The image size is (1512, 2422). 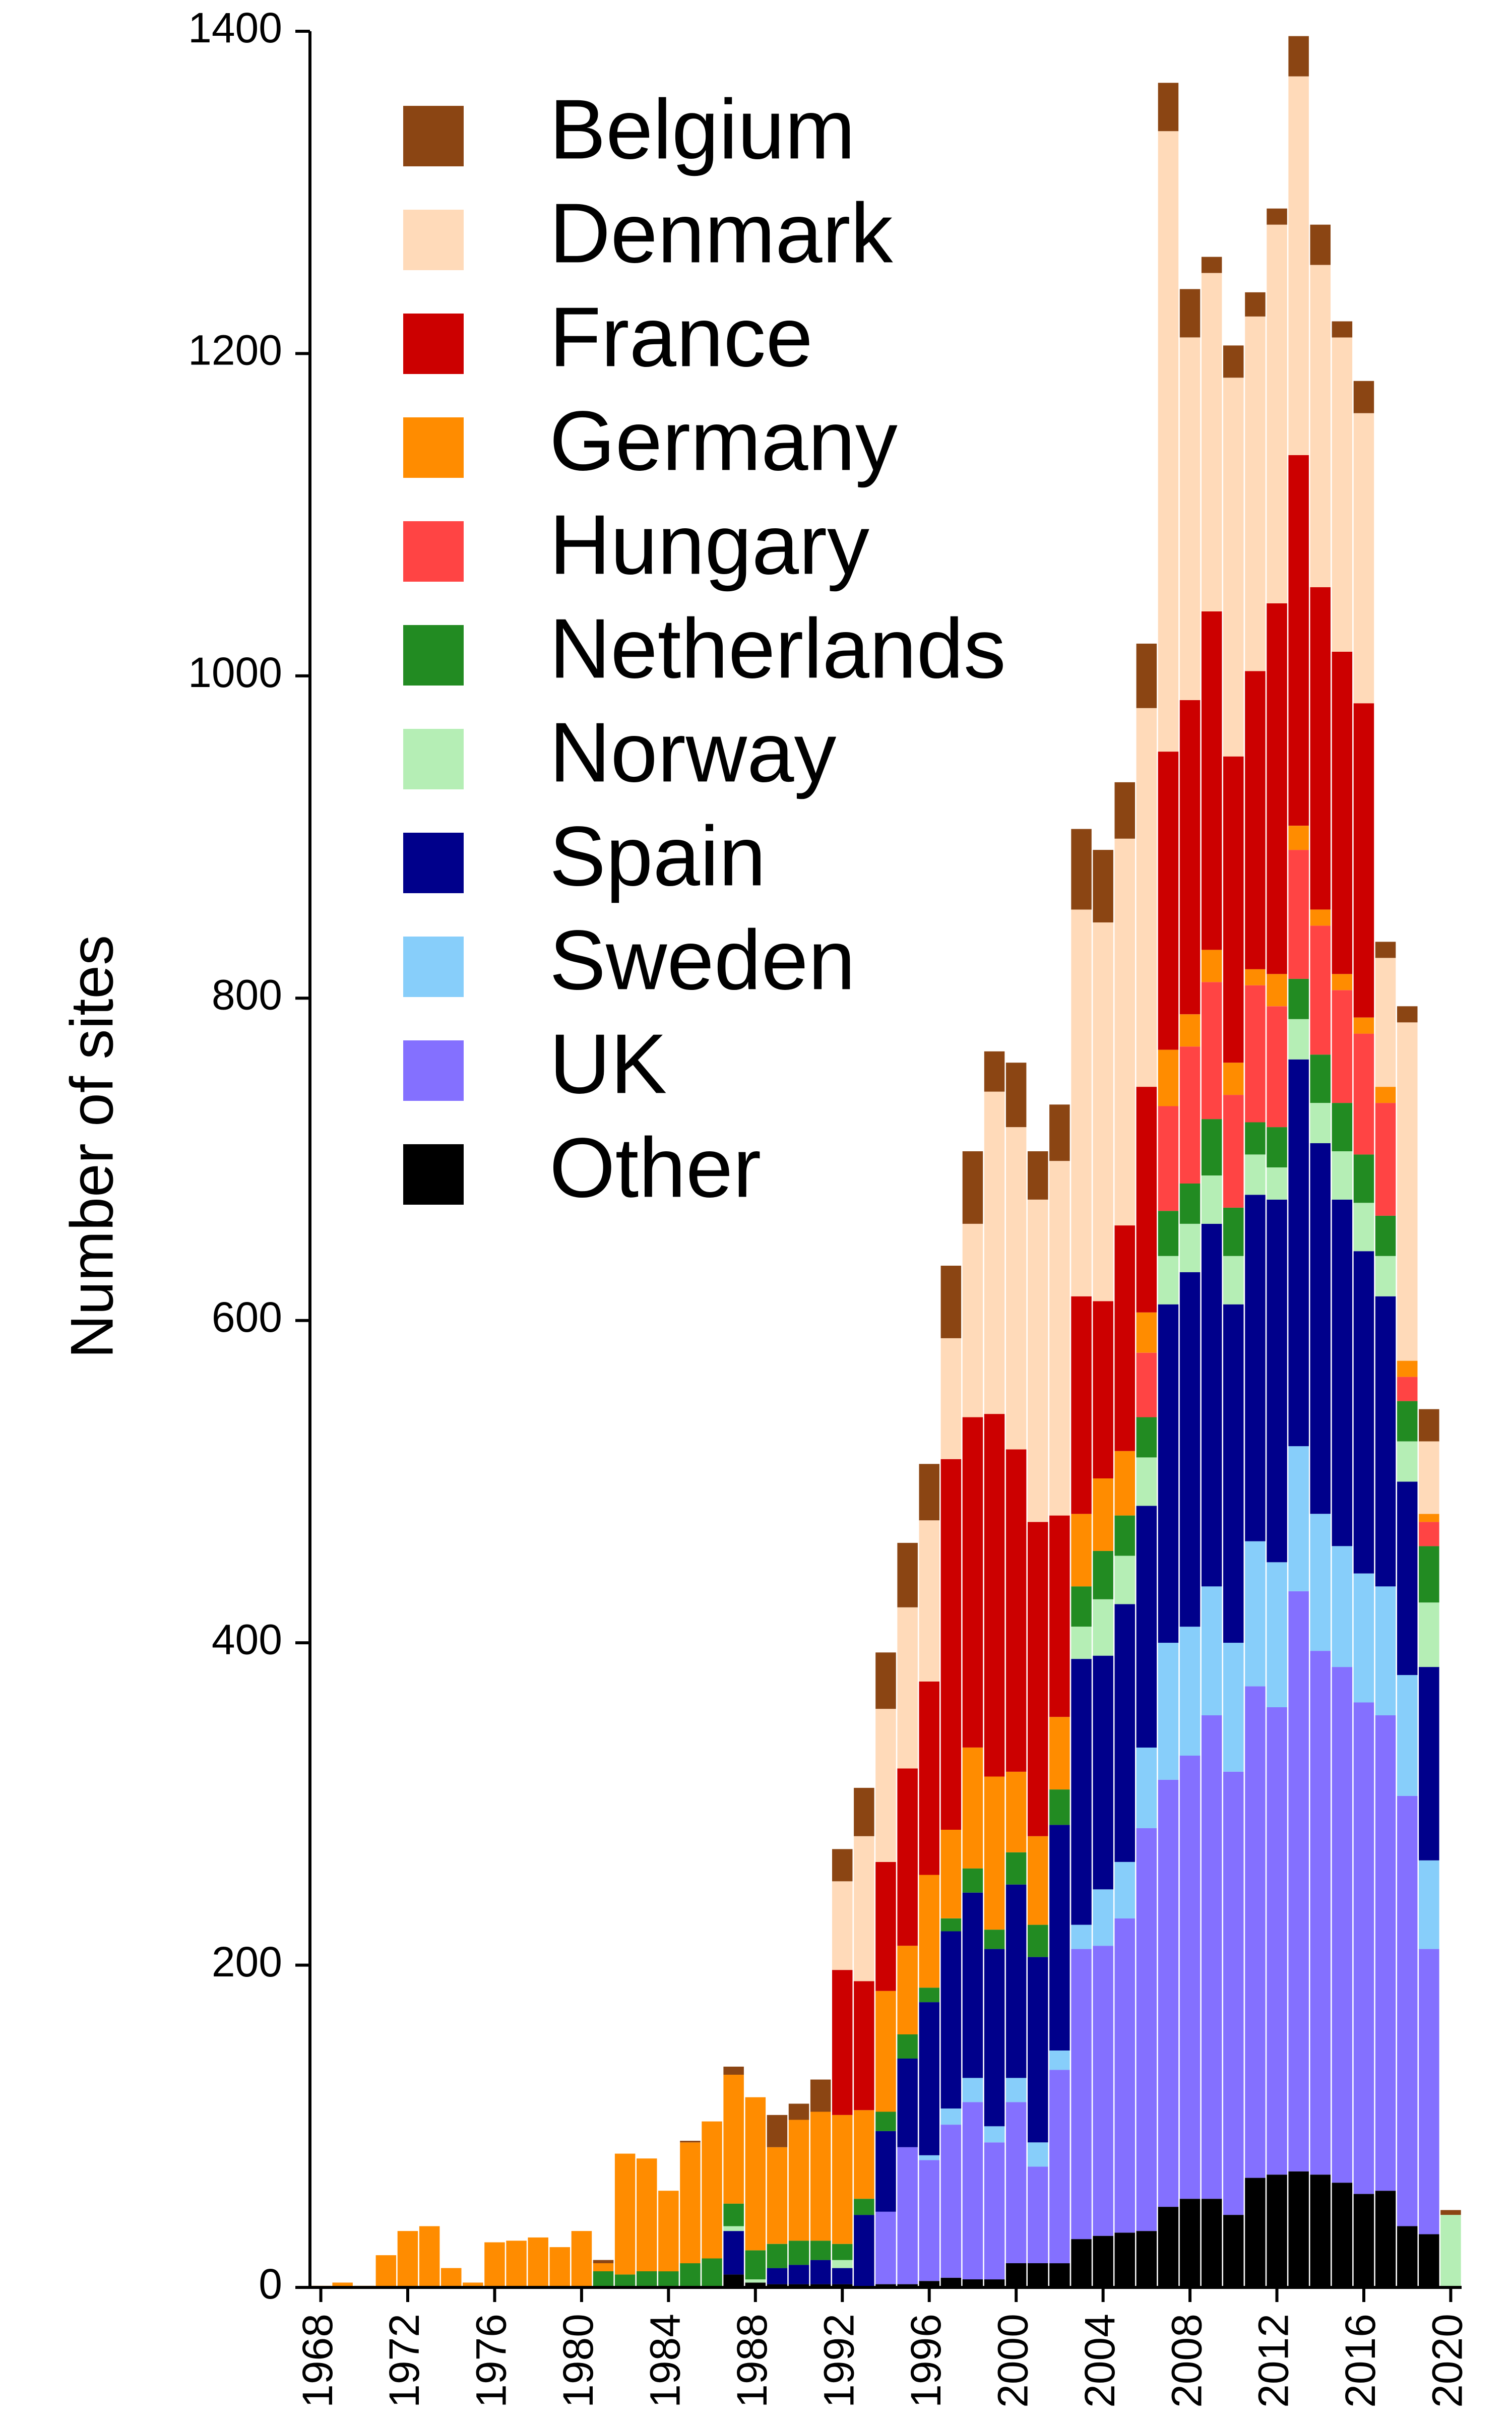 I want to click on bar-segment-other-2007, so click(x=1169, y=2247).